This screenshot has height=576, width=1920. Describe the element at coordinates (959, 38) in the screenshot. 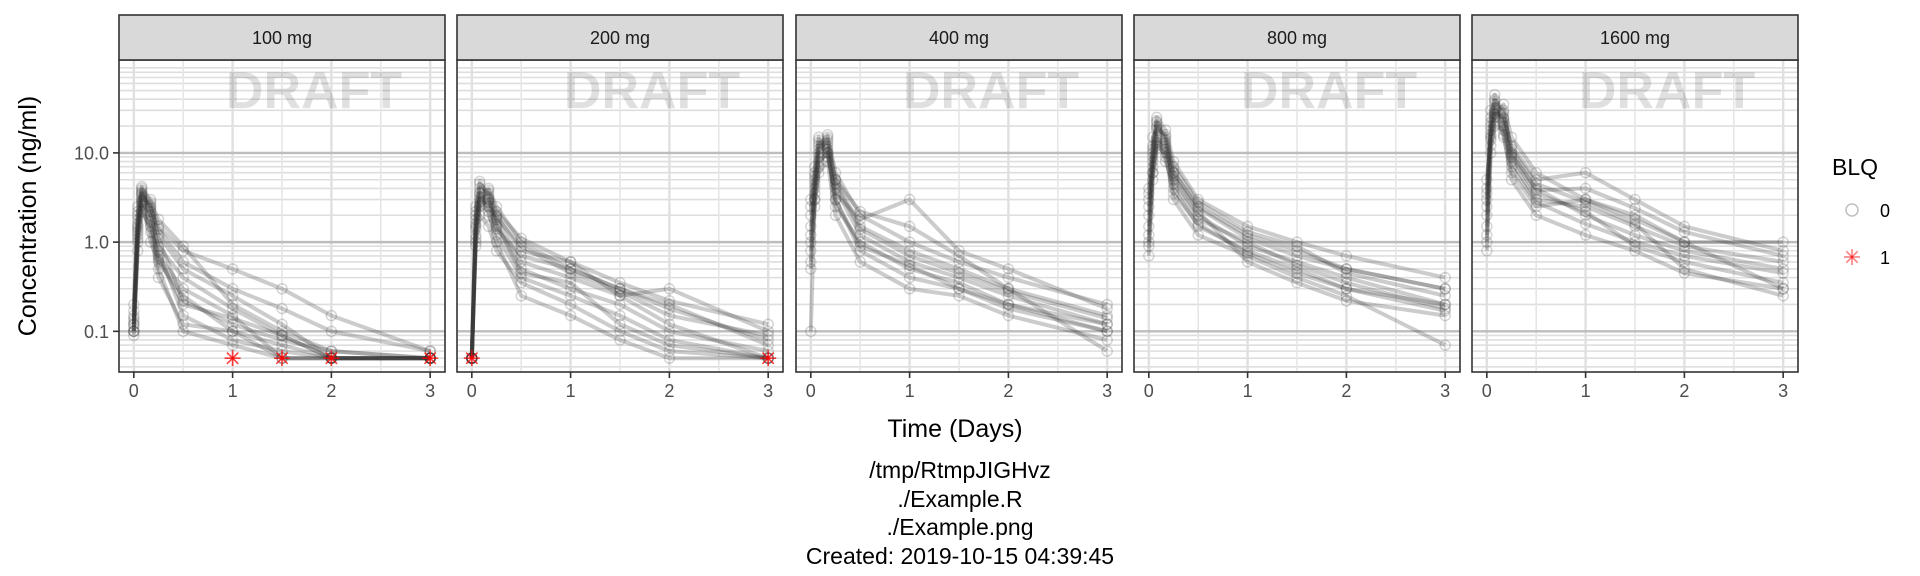

I see `facet-strip-label: 400 mg` at that location.